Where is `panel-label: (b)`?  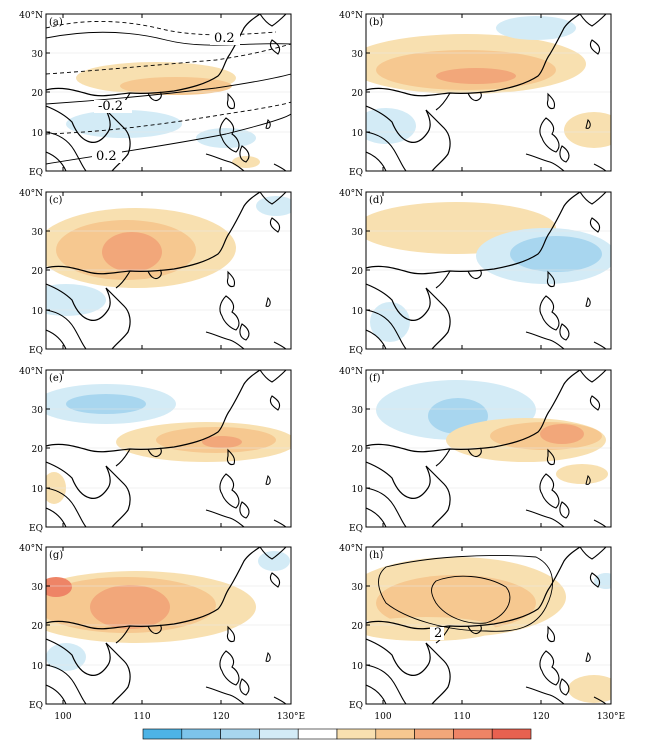
panel-label: (b) is located at coordinates (376, 22).